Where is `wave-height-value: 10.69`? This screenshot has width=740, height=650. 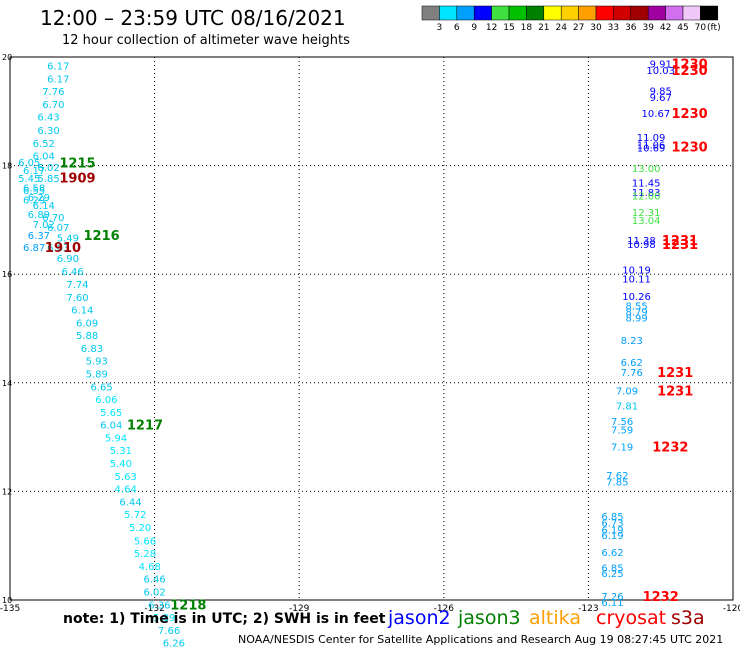
wave-height-value: 10.69 is located at coordinates (651, 149).